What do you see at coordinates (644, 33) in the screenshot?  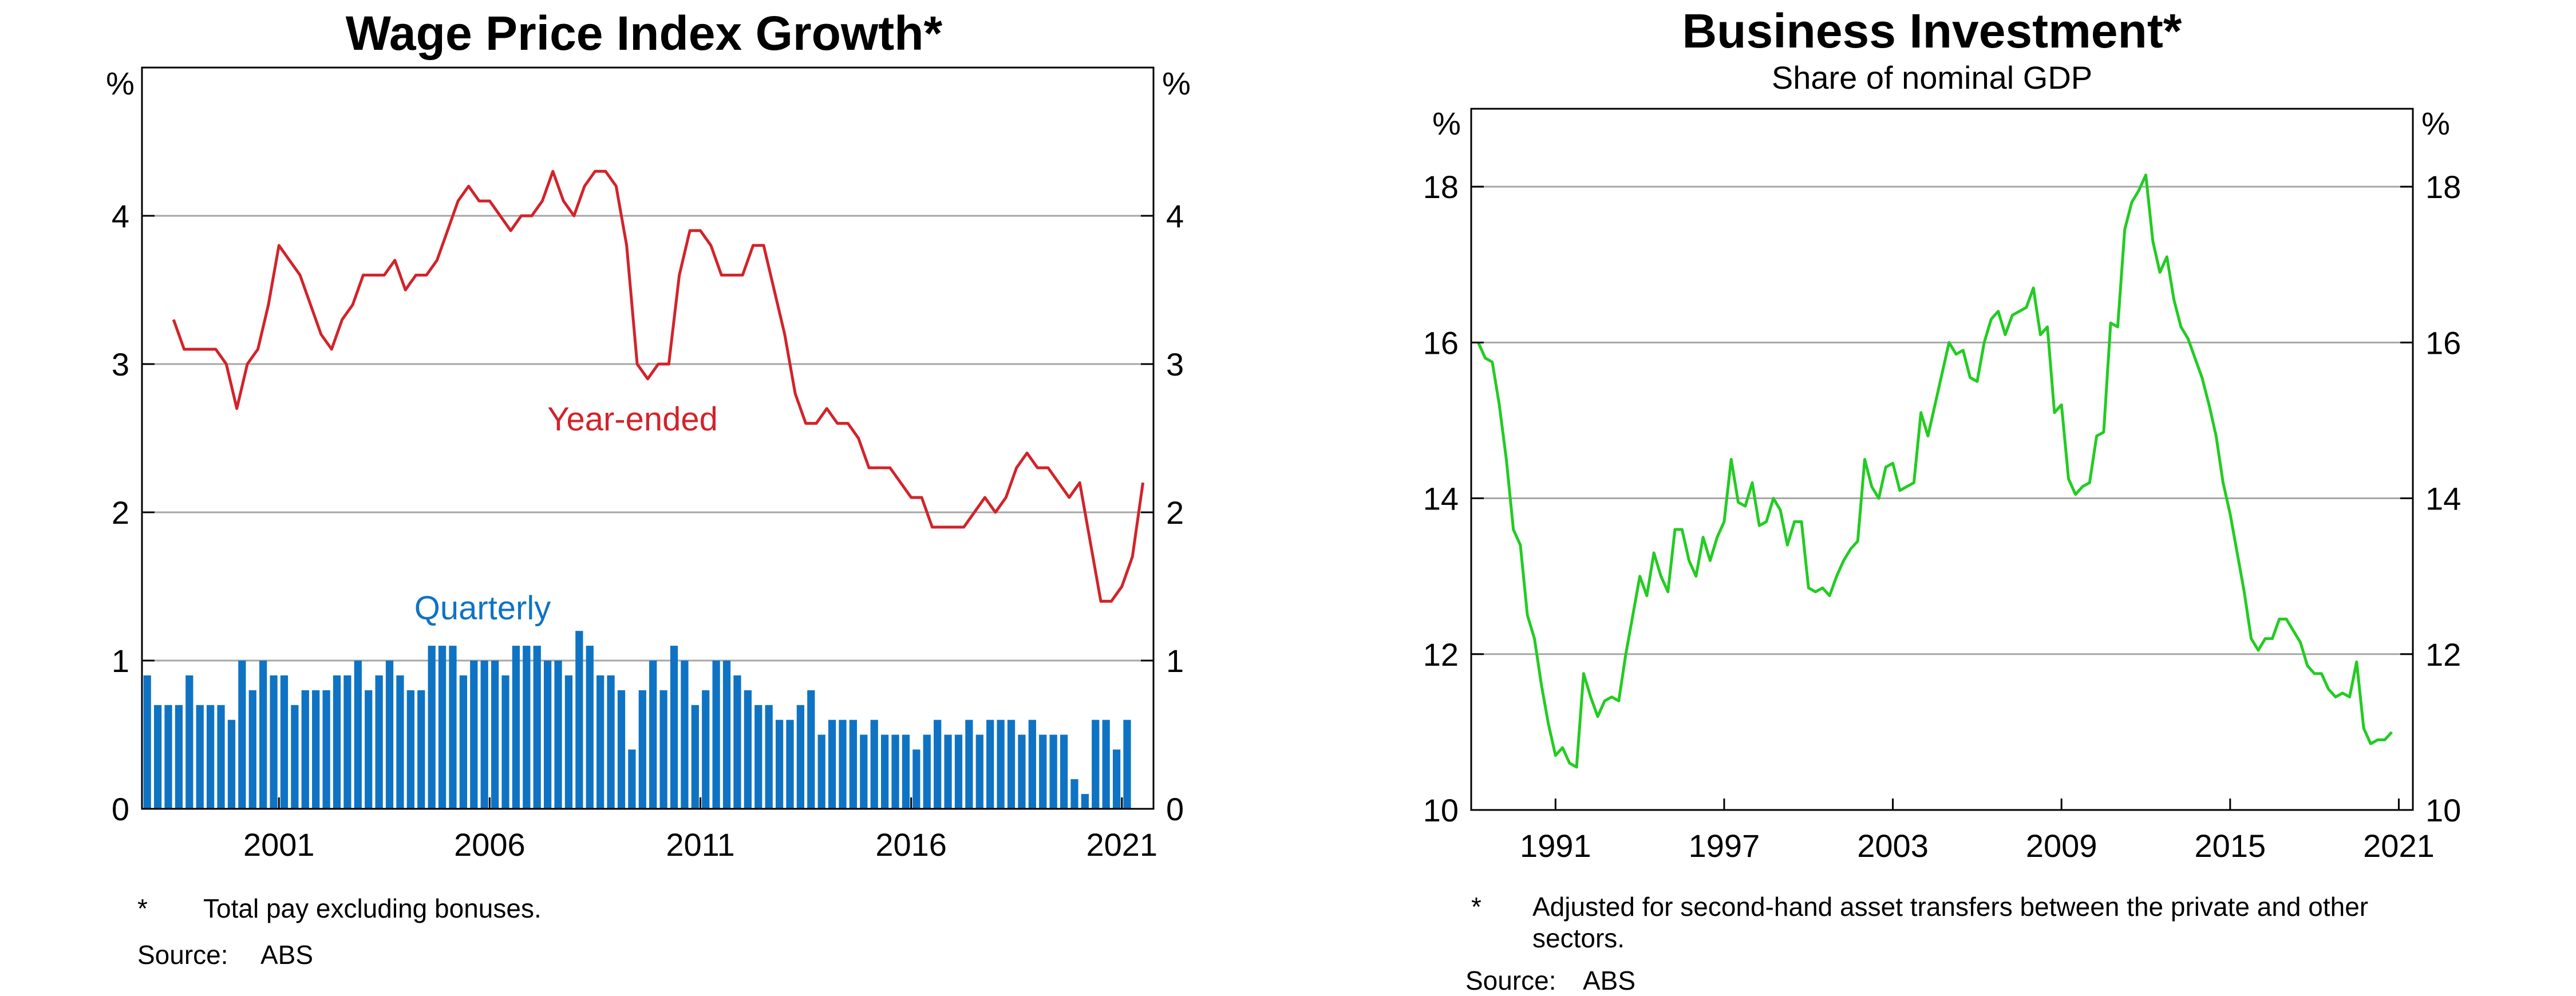 I see `chart-title: Wage Price Index Growth*` at bounding box center [644, 33].